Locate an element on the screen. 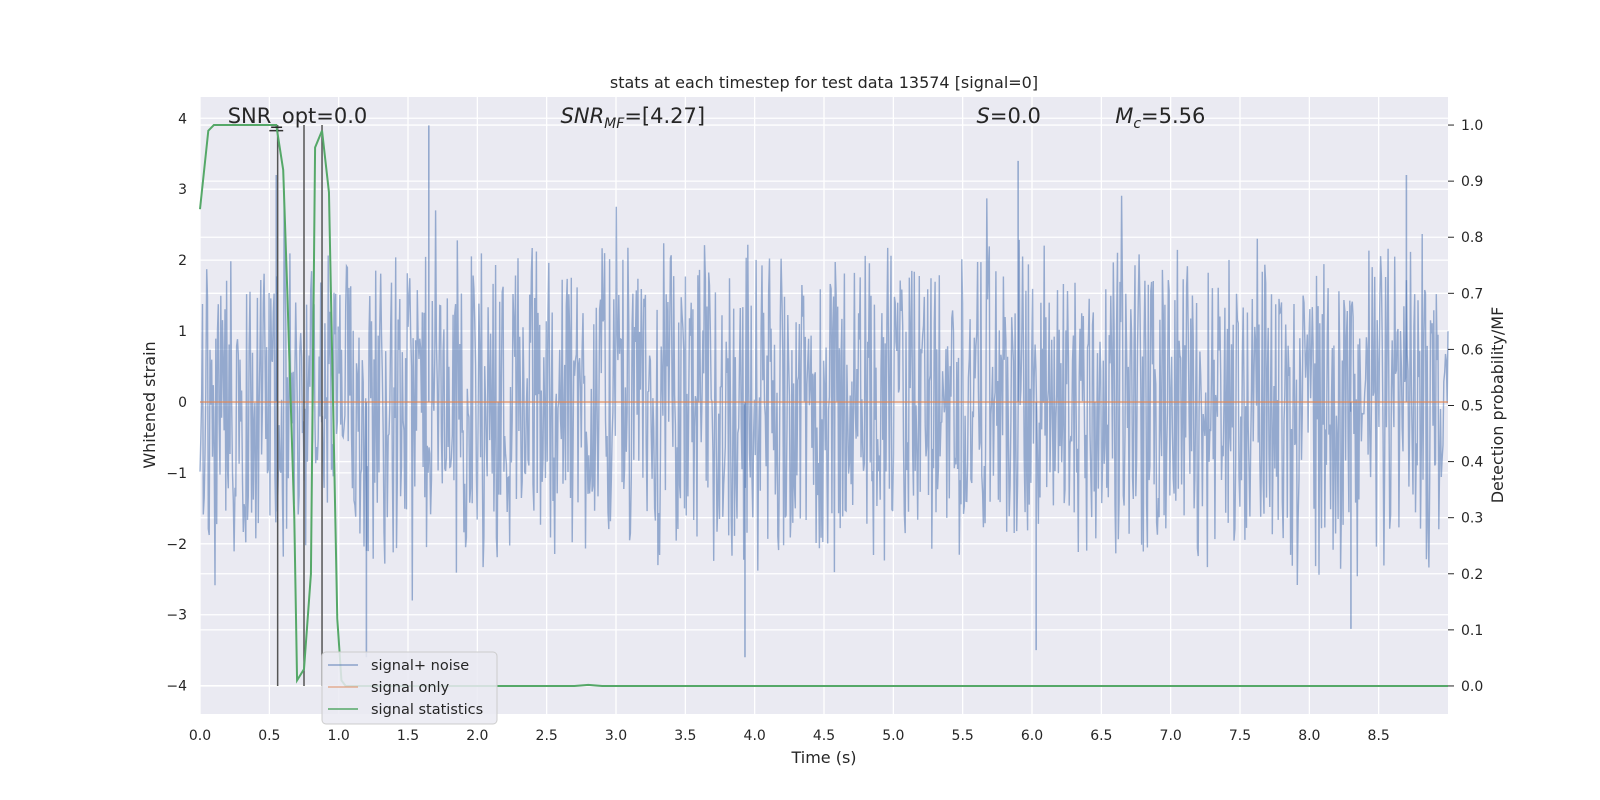 The width and height of the screenshot is (1600, 800). annotation: S=0.0 is located at coordinates (1009, 116).